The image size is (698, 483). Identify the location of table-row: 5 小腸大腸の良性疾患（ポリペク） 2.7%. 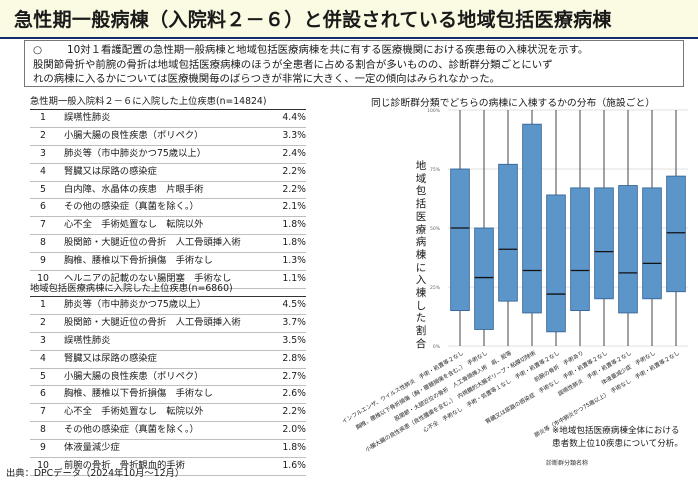
(168, 378).